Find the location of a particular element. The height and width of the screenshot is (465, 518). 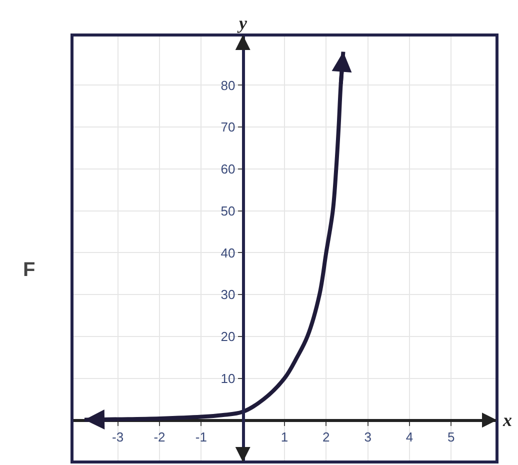

y-tick-label: 60 is located at coordinates (228, 169).